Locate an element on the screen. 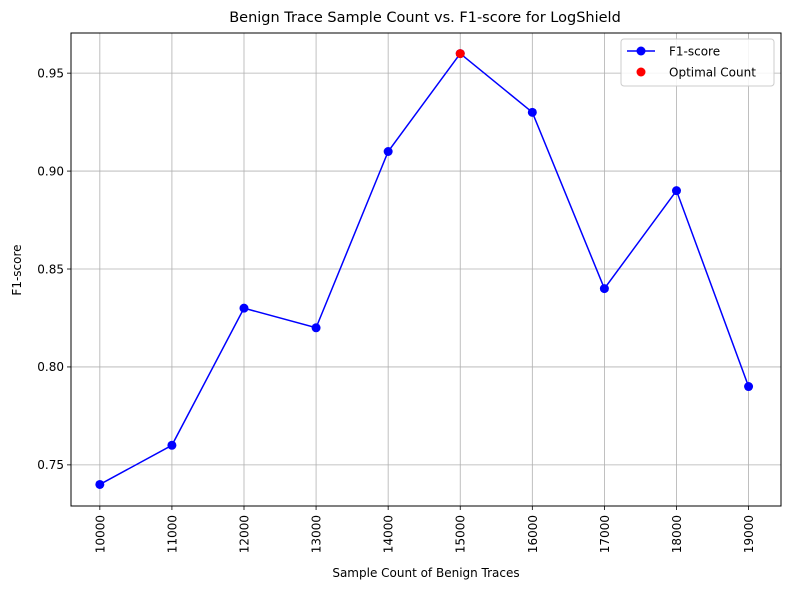 This screenshot has width=790, height=590. x-tick-label: 14000 is located at coordinates (389, 534).